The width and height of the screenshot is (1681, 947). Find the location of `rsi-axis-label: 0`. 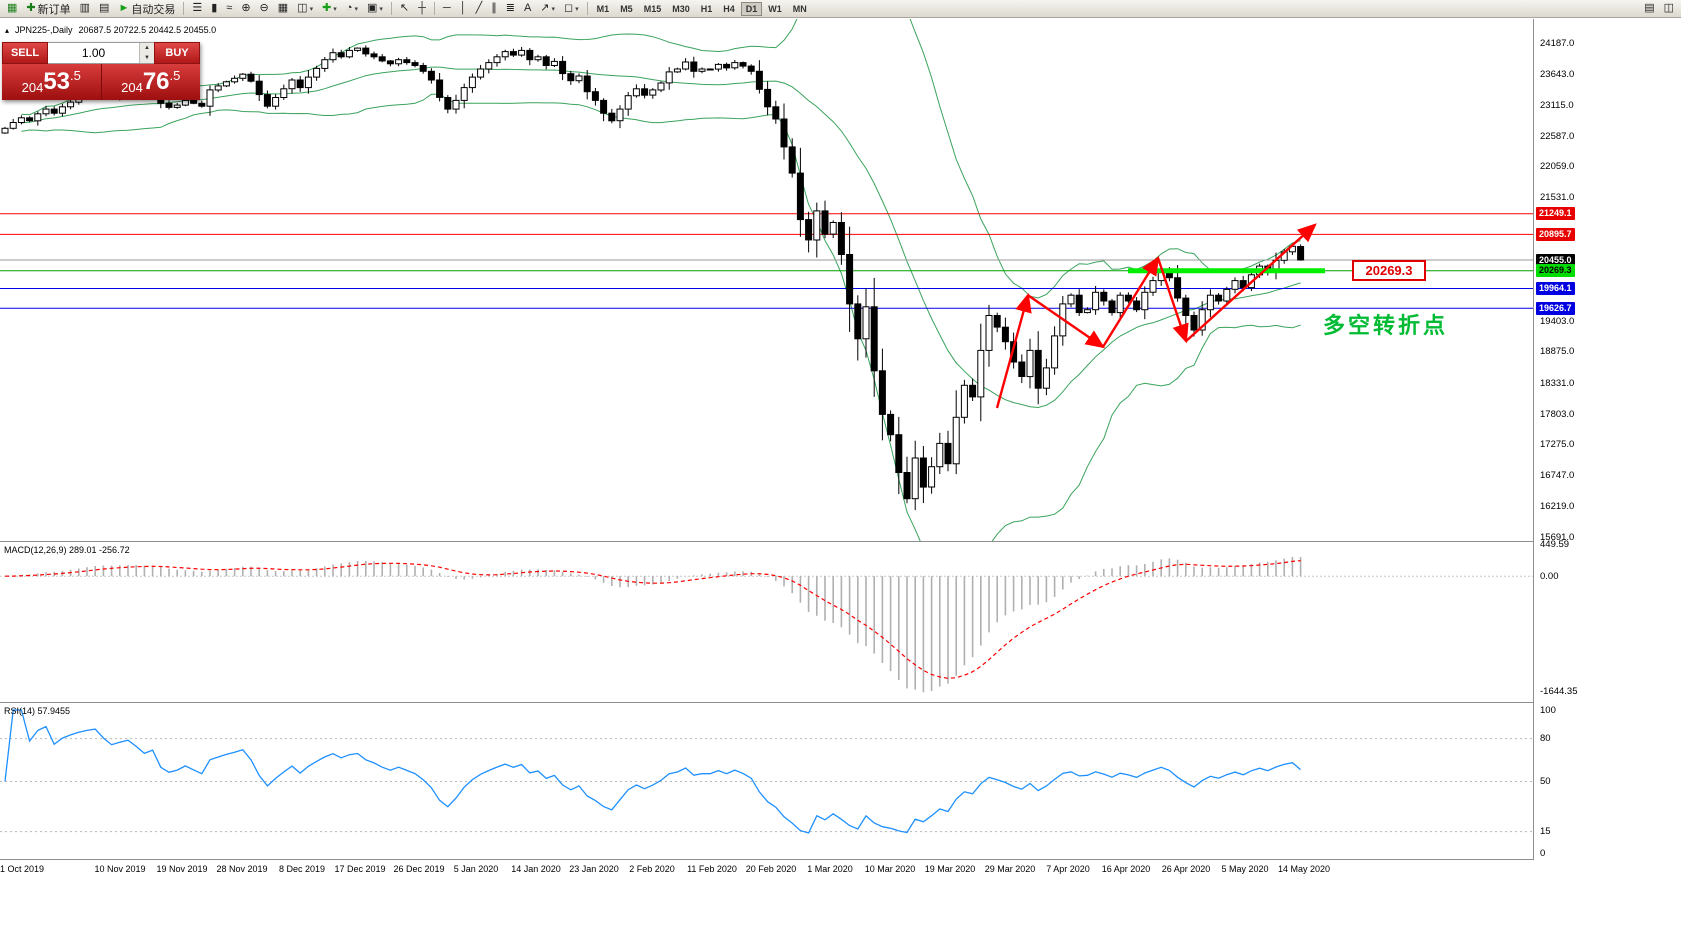

rsi-axis-label: 0 is located at coordinates (1543, 853).